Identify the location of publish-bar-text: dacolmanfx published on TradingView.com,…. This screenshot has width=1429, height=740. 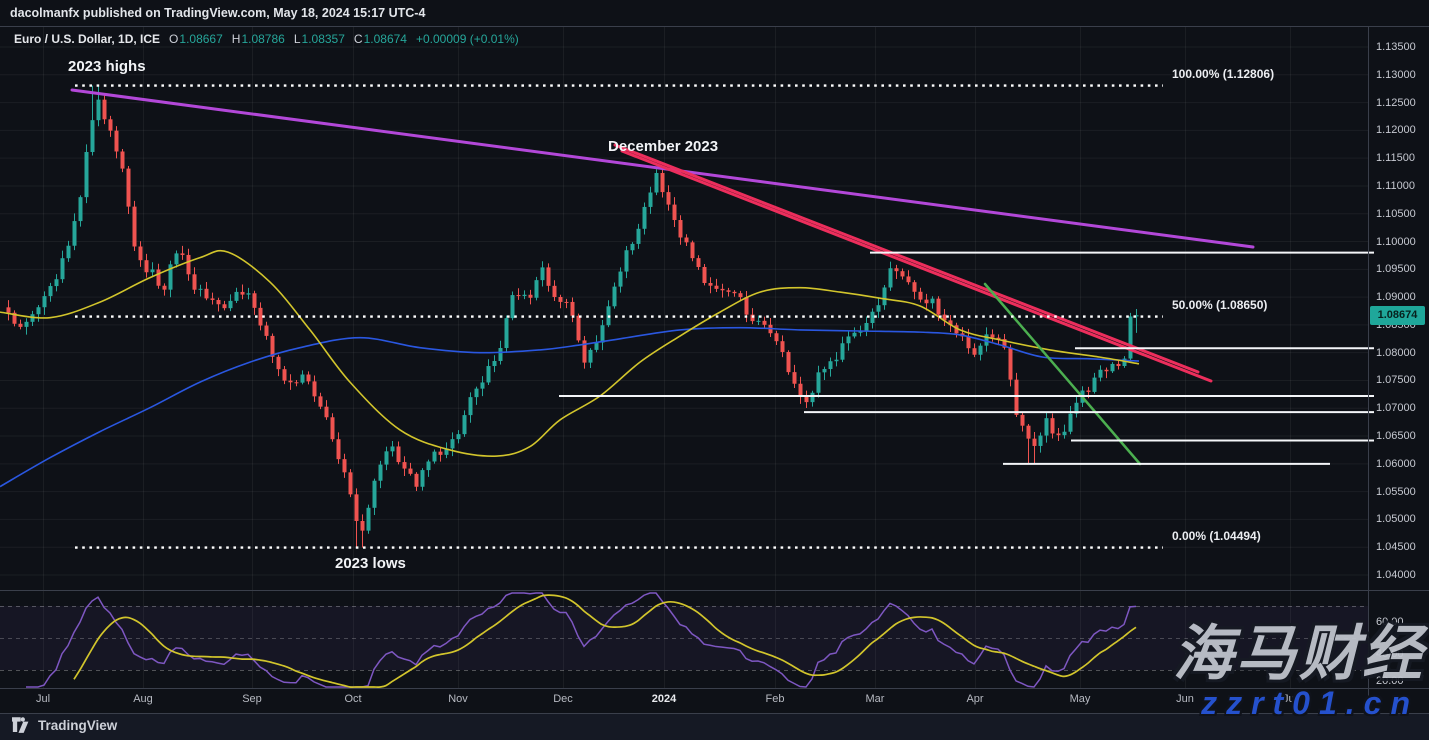
(218, 13).